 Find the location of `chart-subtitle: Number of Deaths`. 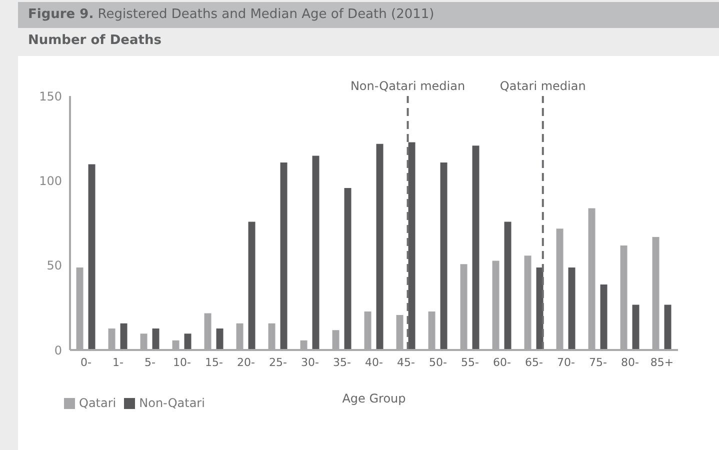

chart-subtitle: Number of Deaths is located at coordinates (95, 40).